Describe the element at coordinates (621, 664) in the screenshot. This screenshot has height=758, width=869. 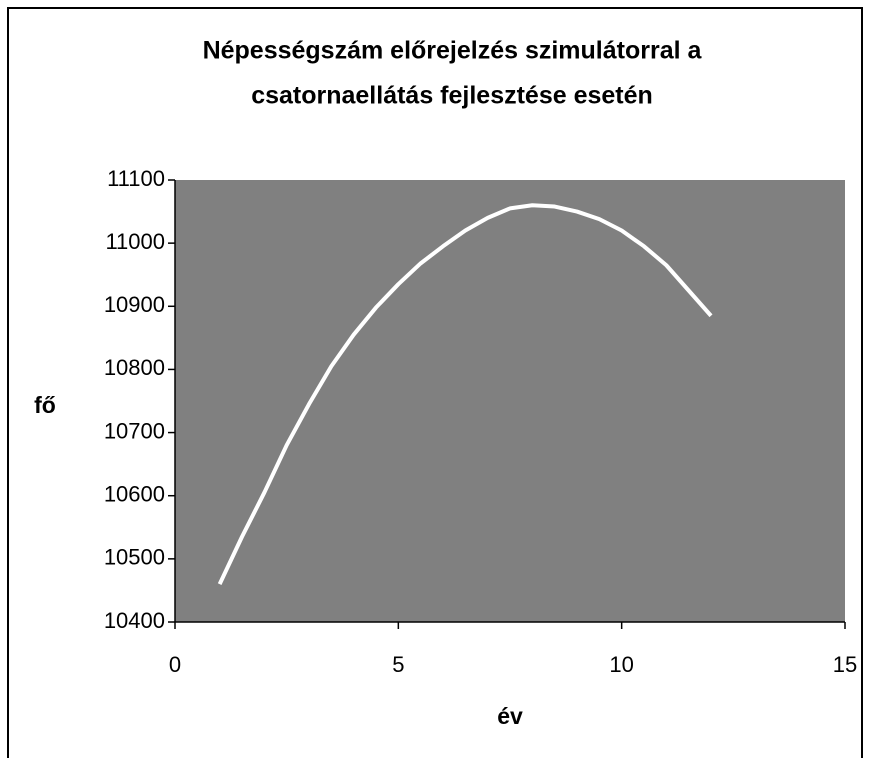
I see `x-tick-label: 10` at that location.